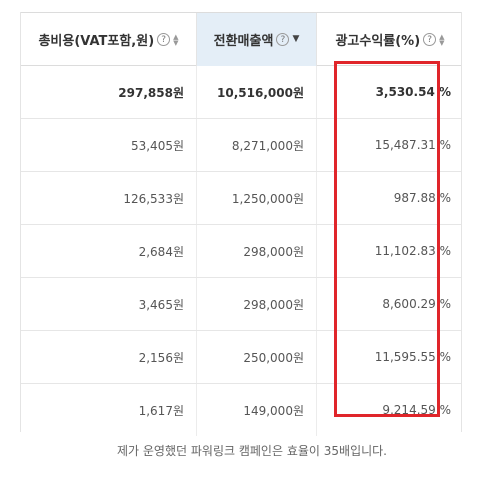 This screenshot has height=480, width=504. Describe the element at coordinates (109, 198) in the screenshot. I see `cost-cell: 126,533원` at that location.